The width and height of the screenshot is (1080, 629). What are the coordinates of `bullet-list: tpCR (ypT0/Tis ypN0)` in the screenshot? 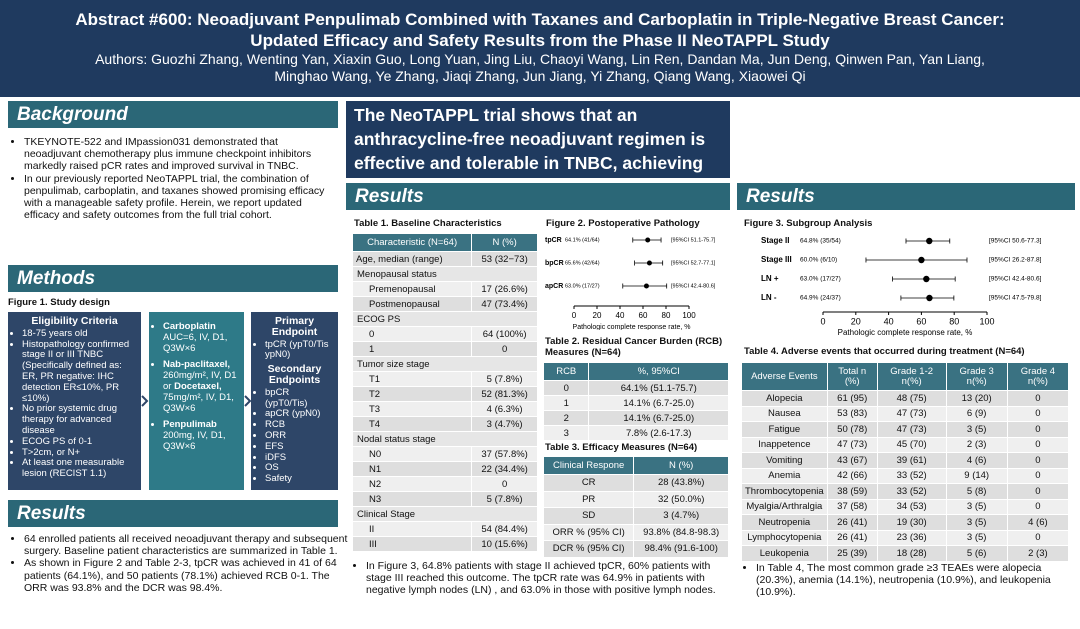 It's located at (294, 350).